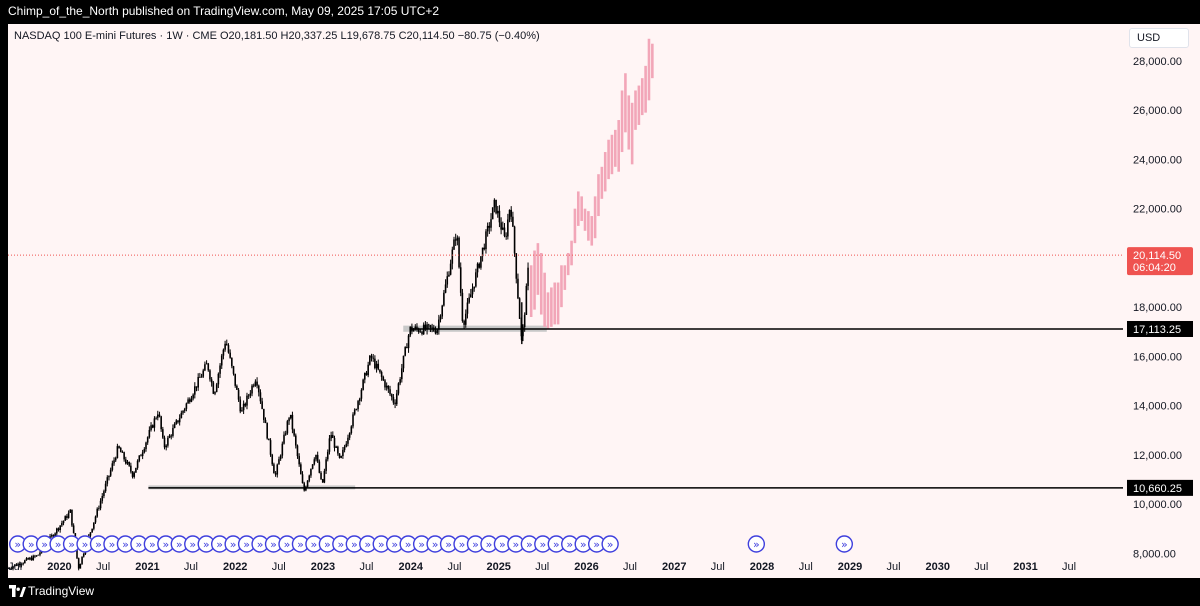 Image resolution: width=1200 pixels, height=606 pixels. Describe the element at coordinates (1160, 328) in the screenshot. I see `level-label-bg` at that location.